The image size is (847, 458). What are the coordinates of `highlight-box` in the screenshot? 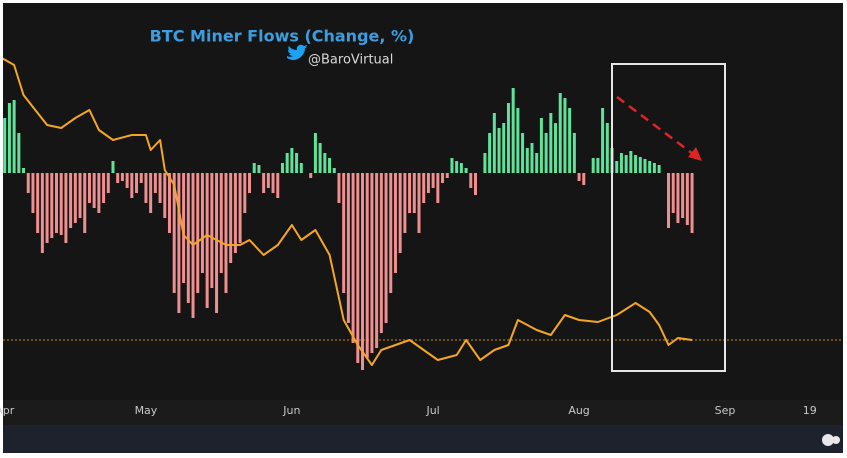 It's located at (668, 217).